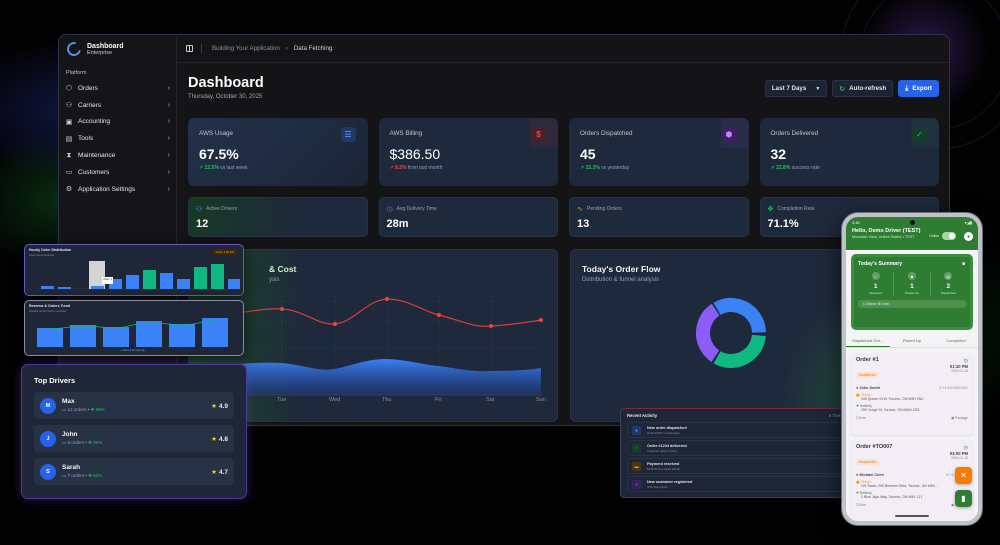  I want to click on refresh-icon: ↻, so click(842, 89).